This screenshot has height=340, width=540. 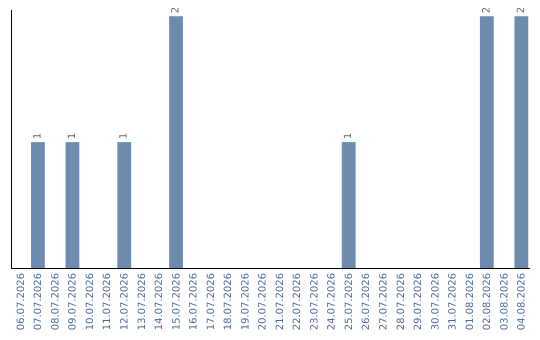 What do you see at coordinates (488, 301) in the screenshot?
I see `x-tick-label: 02.08.2026` at bounding box center [488, 301].